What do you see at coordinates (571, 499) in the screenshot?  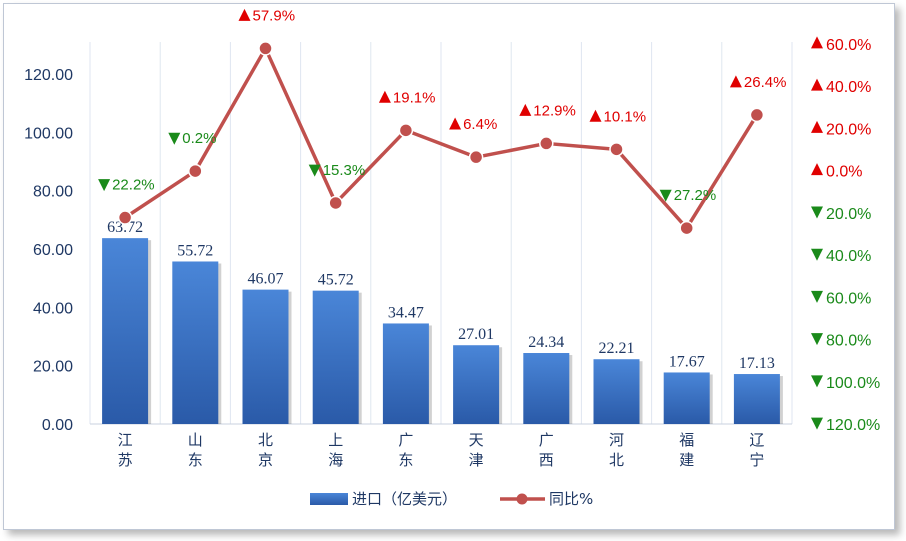 I see `legend-label-yoy: 同比%` at bounding box center [571, 499].